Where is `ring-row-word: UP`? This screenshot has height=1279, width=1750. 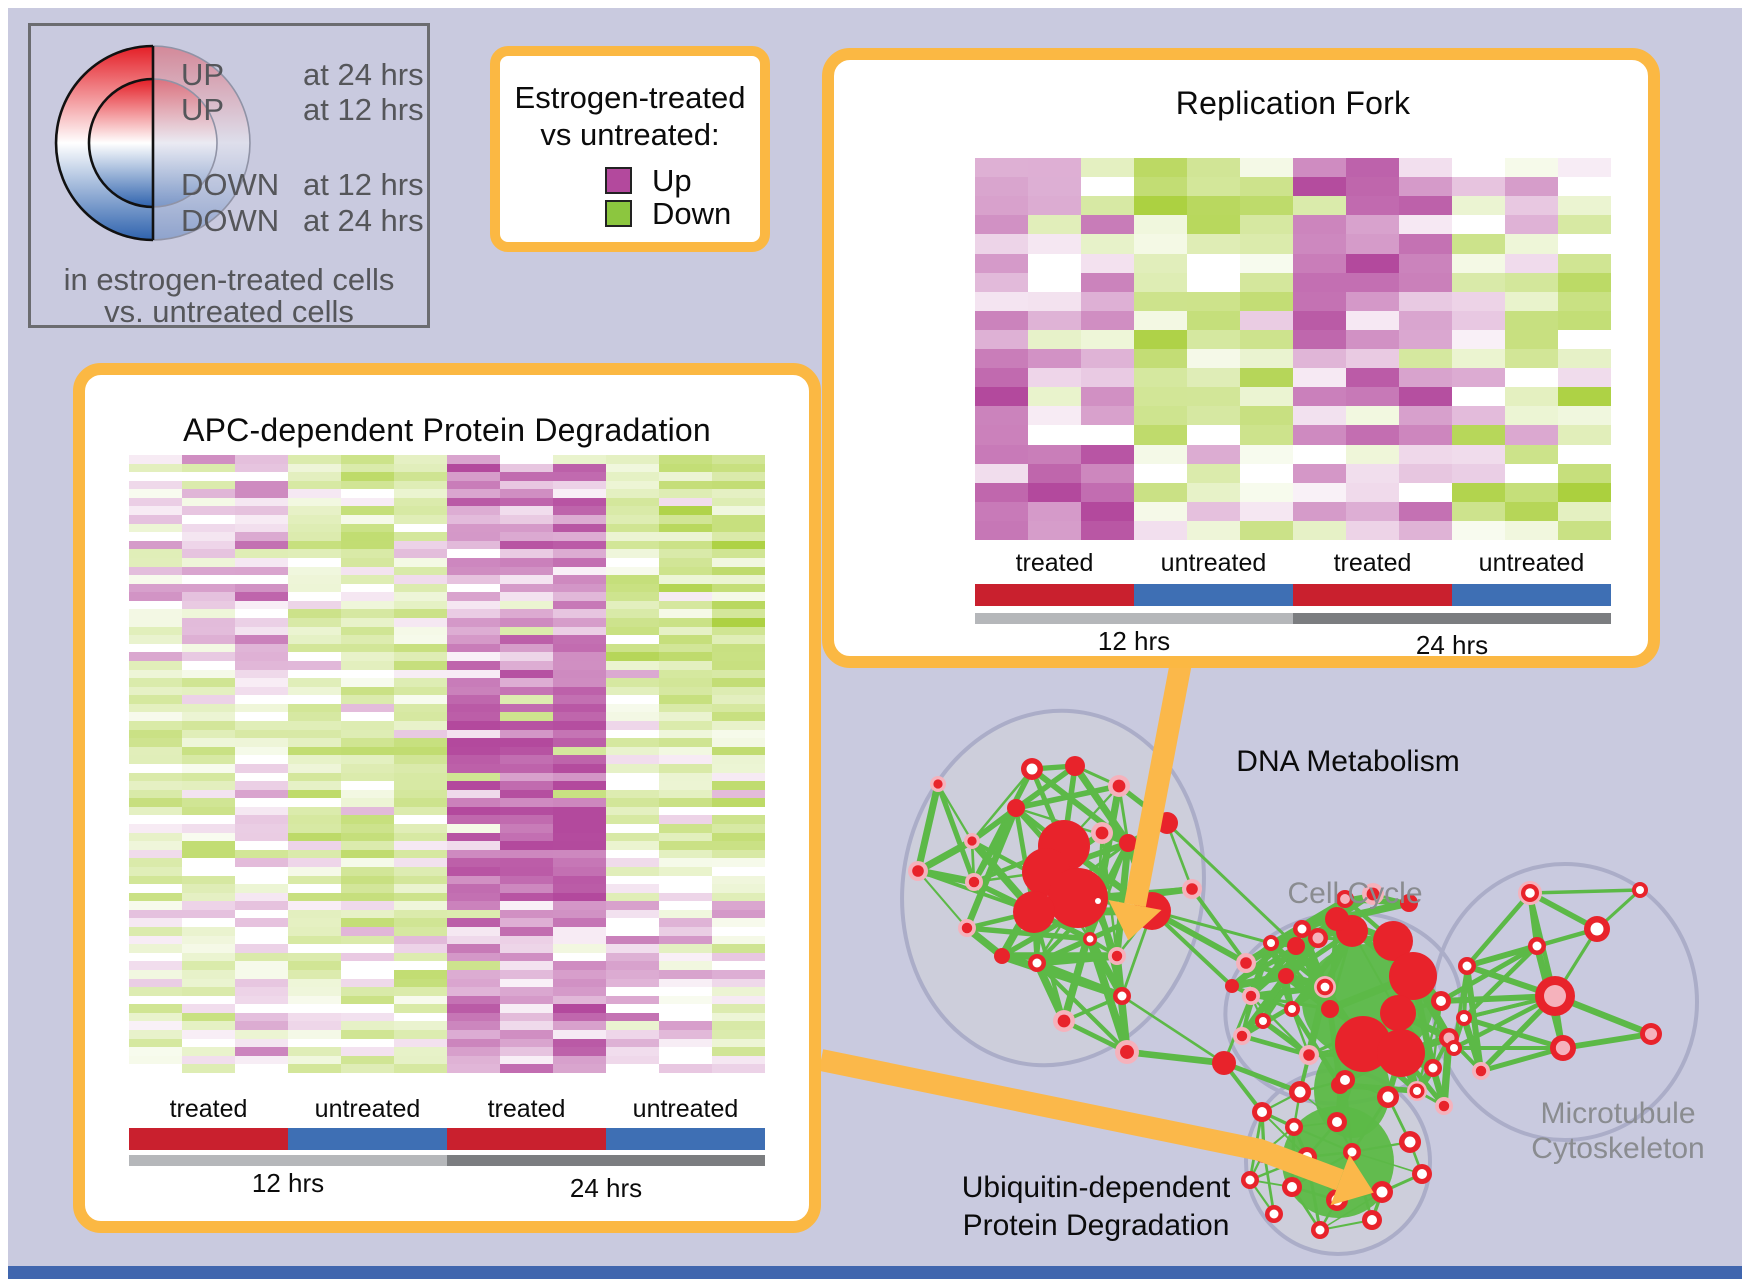 ring-row-word: UP is located at coordinates (203, 74).